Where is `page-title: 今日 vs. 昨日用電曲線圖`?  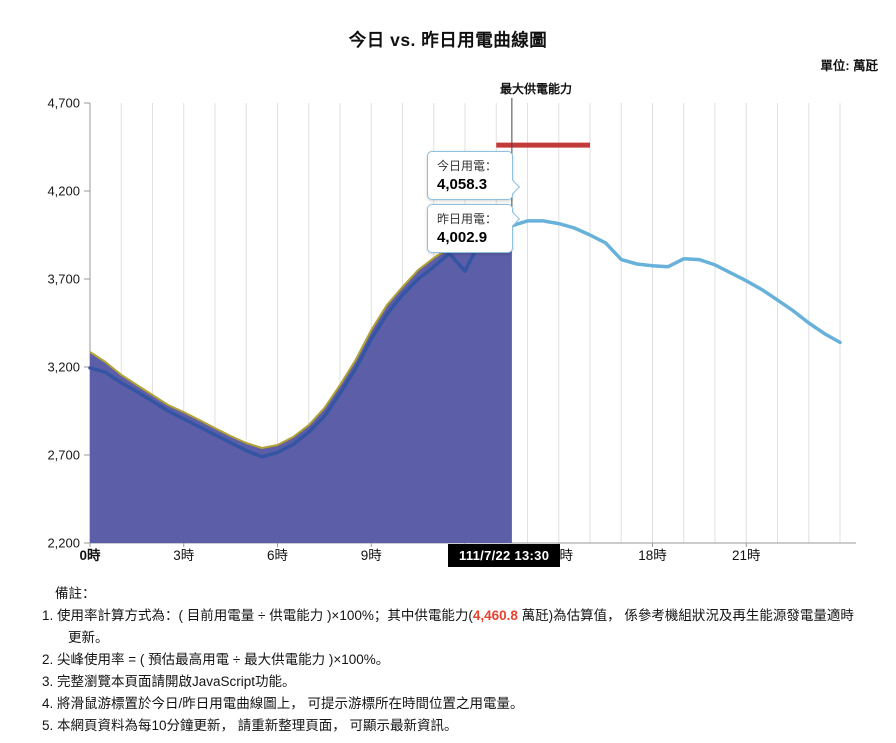
page-title: 今日 vs. 昨日用電曲線圖 is located at coordinates (448, 40).